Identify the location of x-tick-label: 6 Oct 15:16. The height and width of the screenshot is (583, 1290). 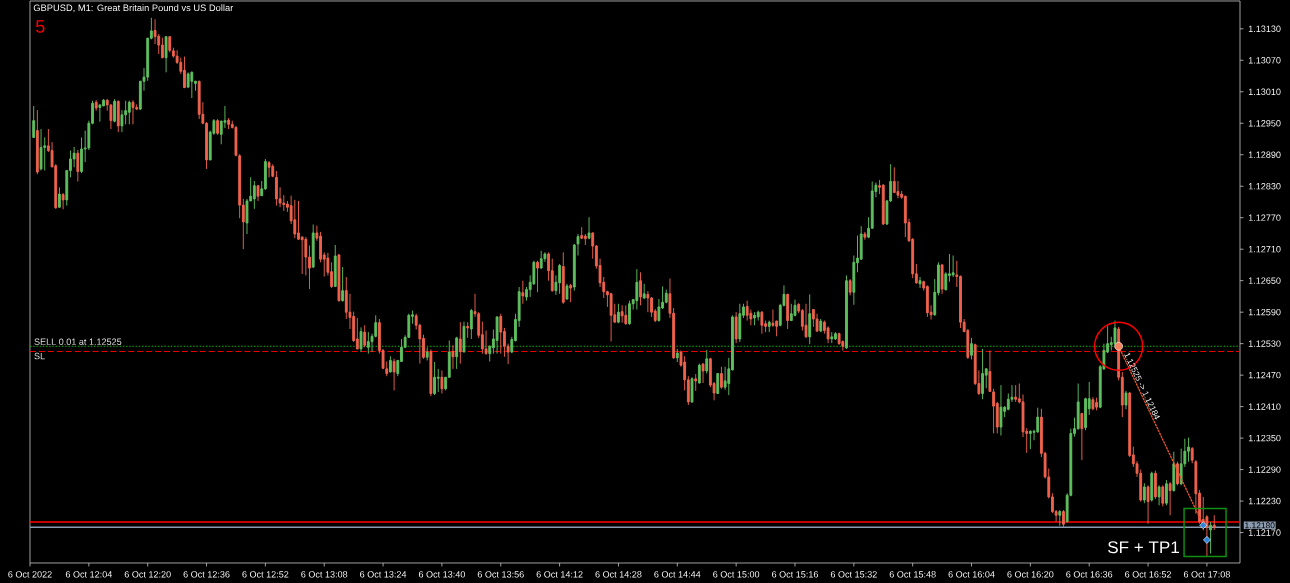
(795, 574).